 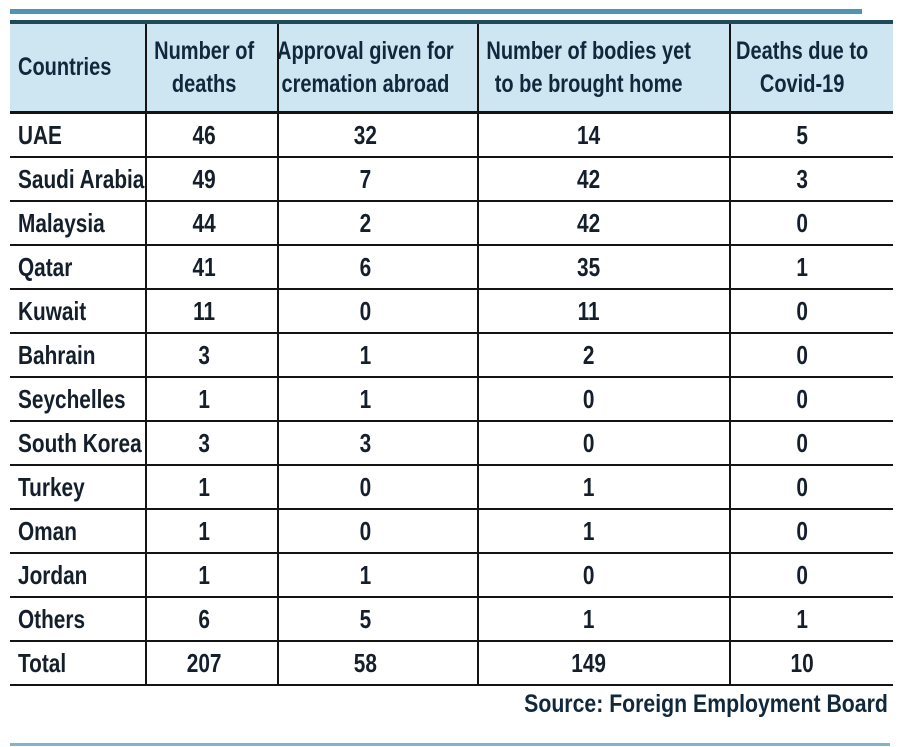 I want to click on deaths-cell: 49, so click(x=211, y=179).